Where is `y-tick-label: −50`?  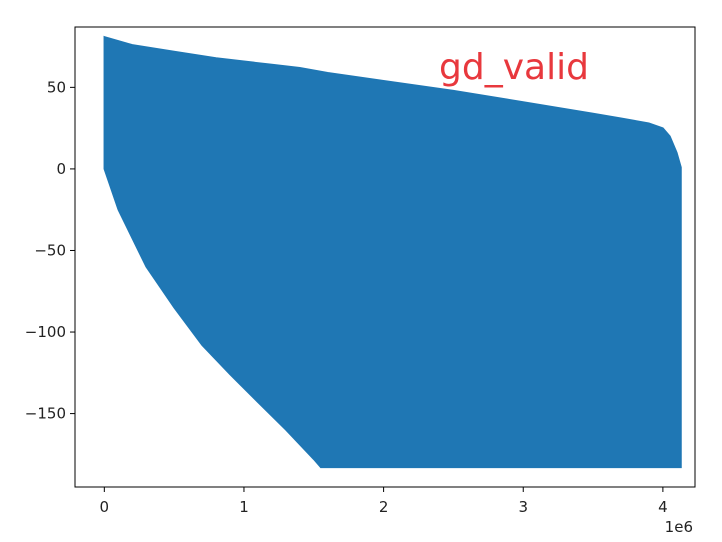 y-tick-label: −50 is located at coordinates (50, 250).